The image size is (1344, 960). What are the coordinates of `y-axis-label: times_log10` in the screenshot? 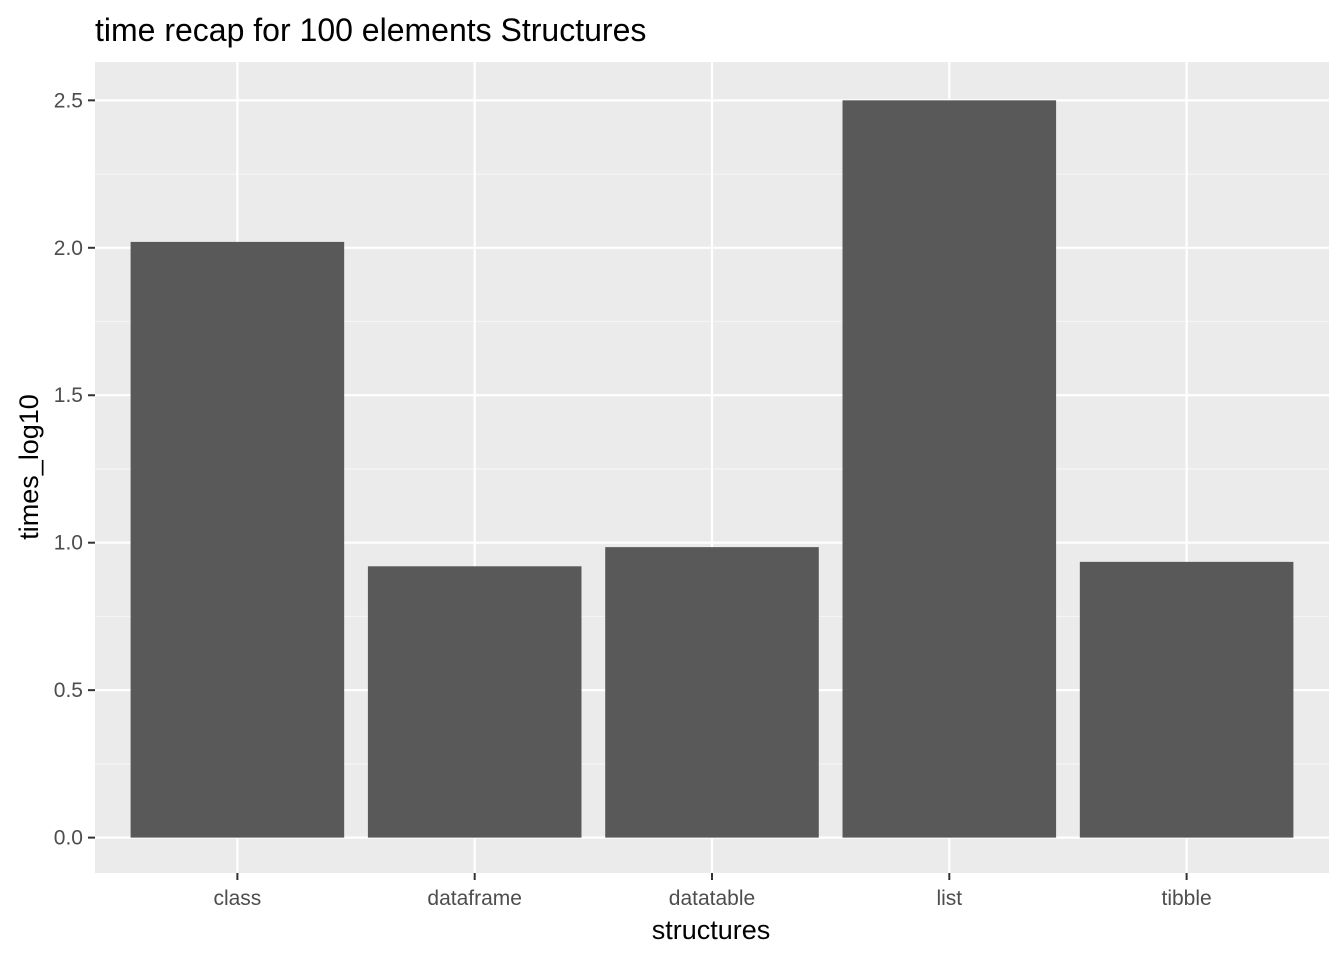 It's located at (29, 467).